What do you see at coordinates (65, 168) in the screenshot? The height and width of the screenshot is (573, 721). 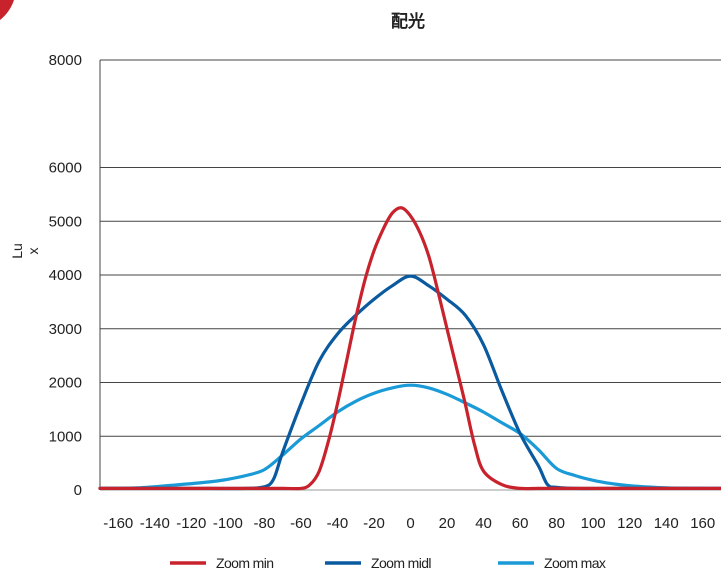 I see `y-tick-label: 6000` at bounding box center [65, 168].